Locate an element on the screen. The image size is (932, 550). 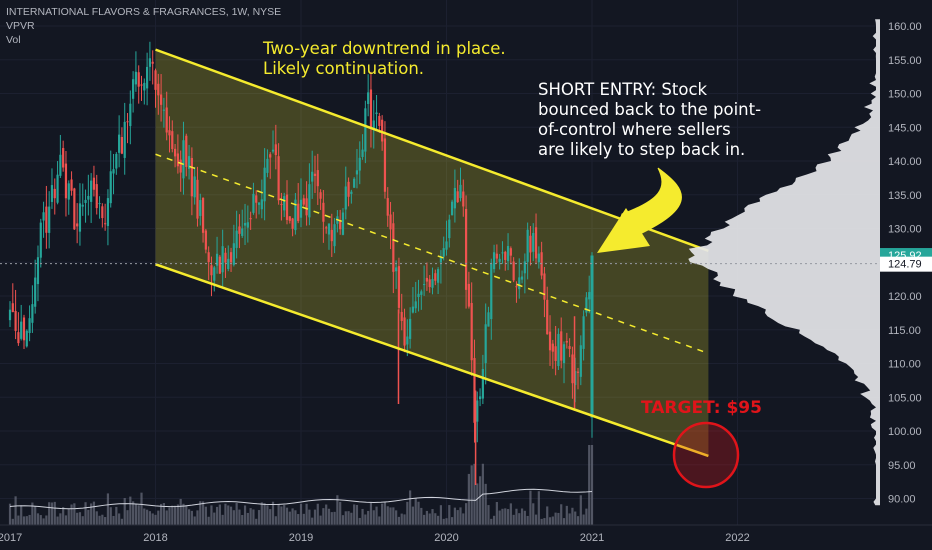
time-tick-label: 2018 is located at coordinates (155, 538).